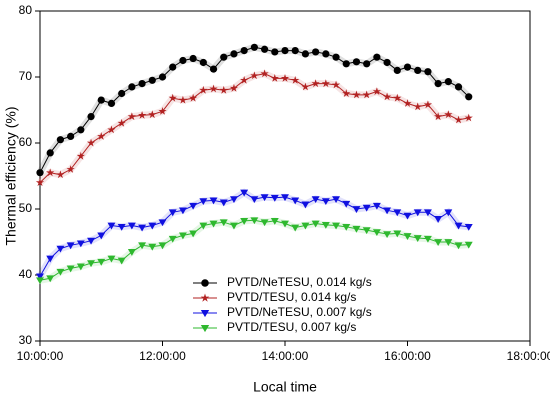 The height and width of the screenshot is (401, 550). Describe the element at coordinates (205, 283) in the screenshot. I see `legend-marker` at that location.